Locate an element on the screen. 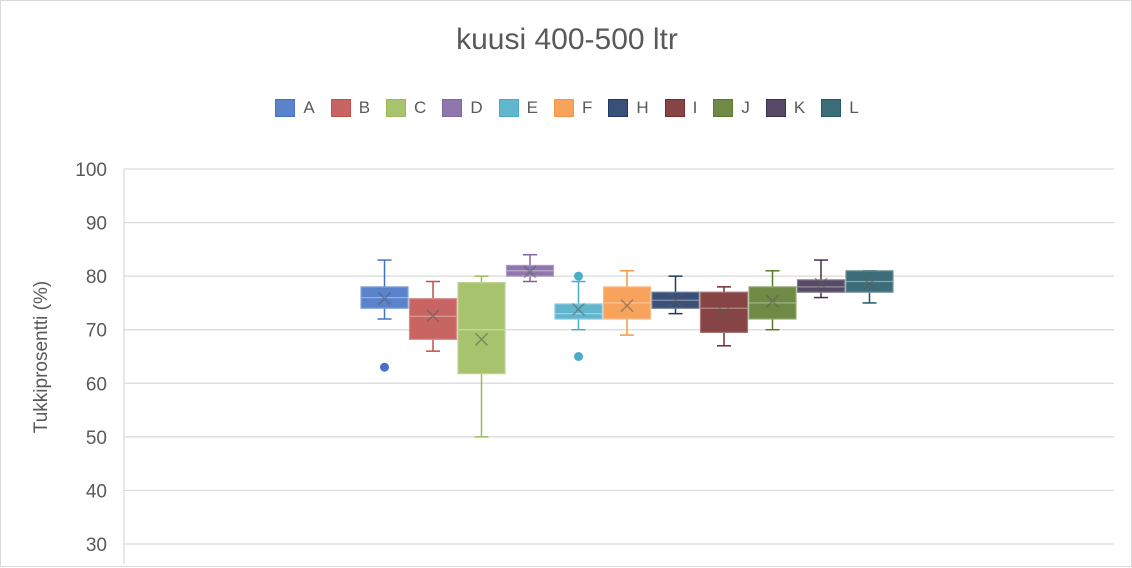 The height and width of the screenshot is (568, 1132). y-tick-label-30: 30 is located at coordinates (96, 545).